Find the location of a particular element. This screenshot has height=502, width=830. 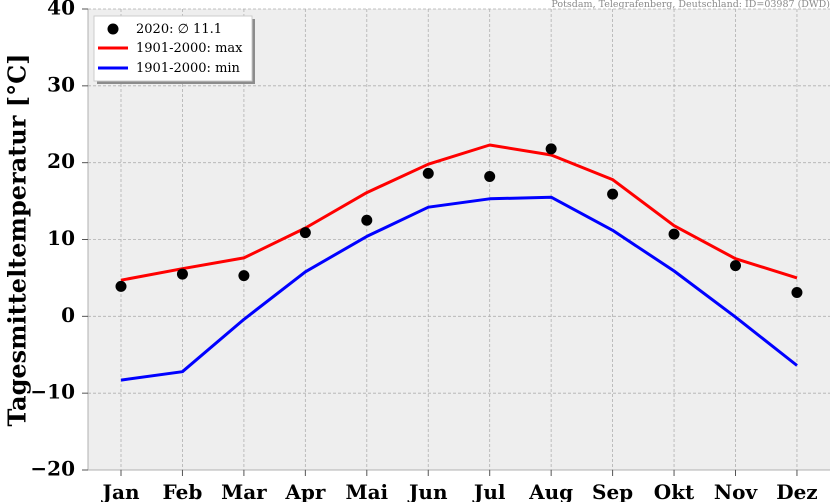

legend-marker-2020 is located at coordinates (113, 29).